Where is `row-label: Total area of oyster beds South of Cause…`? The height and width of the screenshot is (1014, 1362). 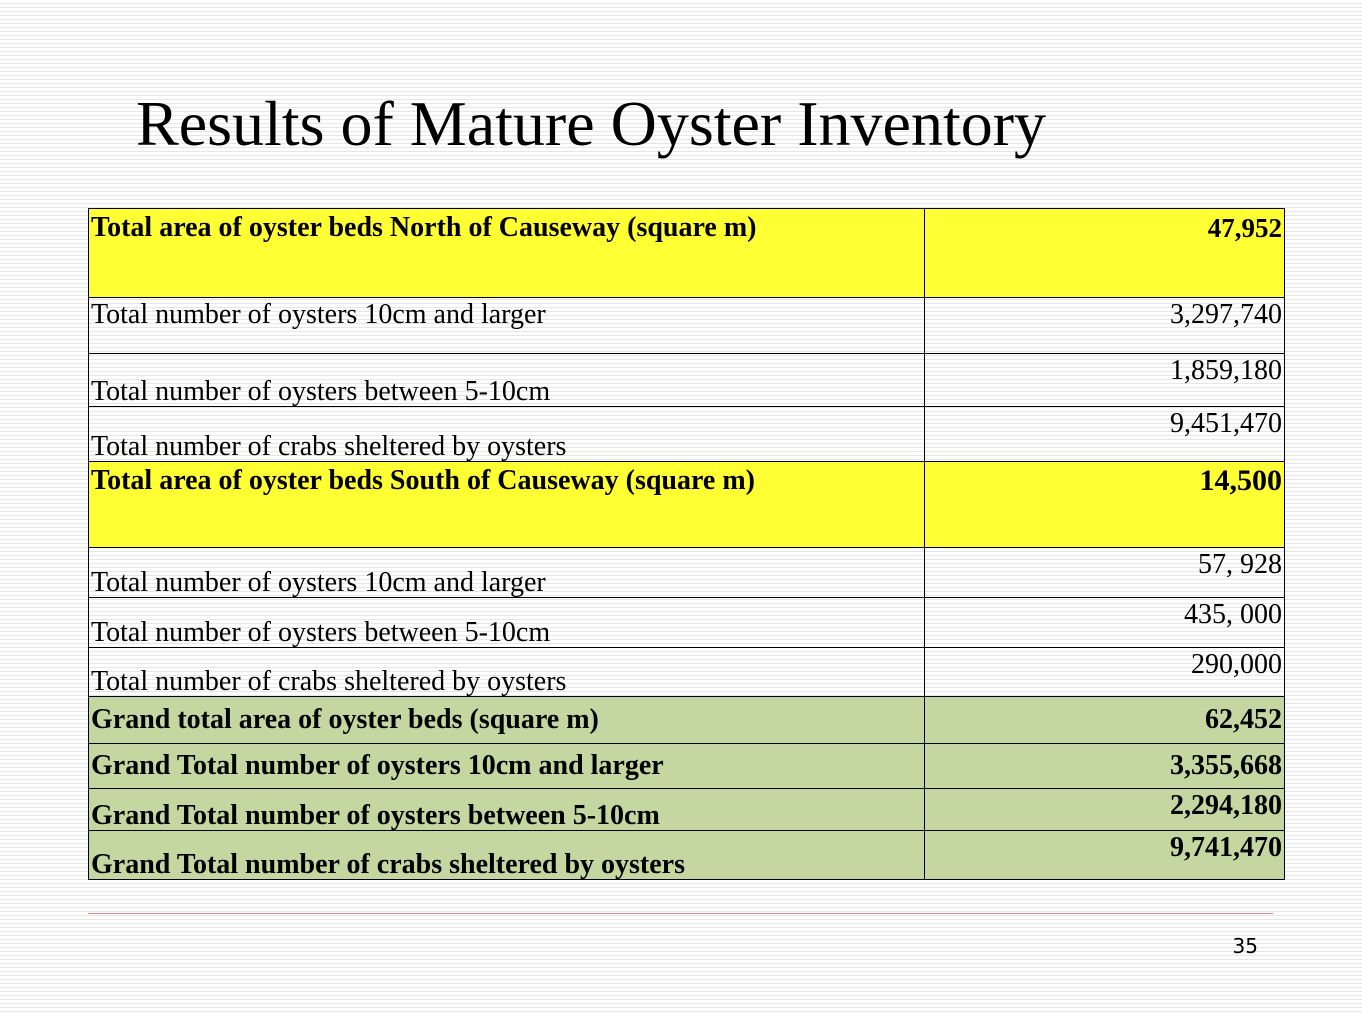
row-label: Total area of oyster beds South of Cause… is located at coordinates (506, 504).